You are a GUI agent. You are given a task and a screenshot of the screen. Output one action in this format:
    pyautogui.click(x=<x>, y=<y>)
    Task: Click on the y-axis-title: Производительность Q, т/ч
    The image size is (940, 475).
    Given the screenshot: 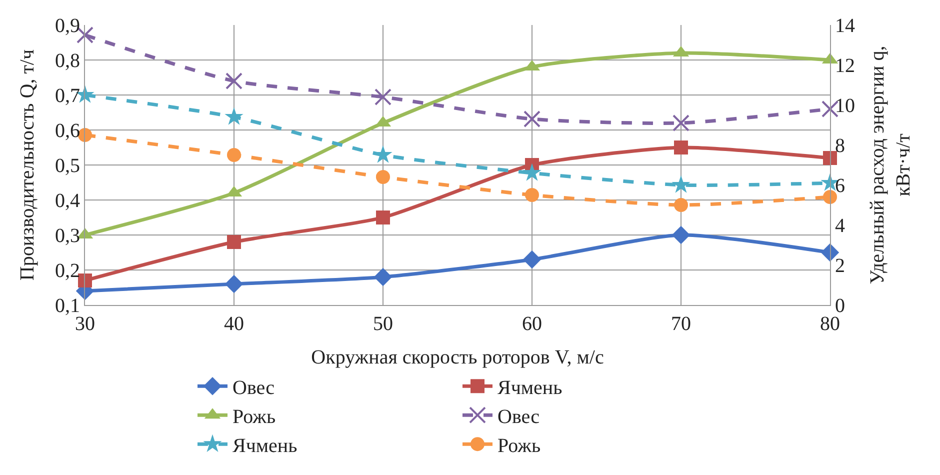 What is the action you would take?
    pyautogui.click(x=27, y=165)
    